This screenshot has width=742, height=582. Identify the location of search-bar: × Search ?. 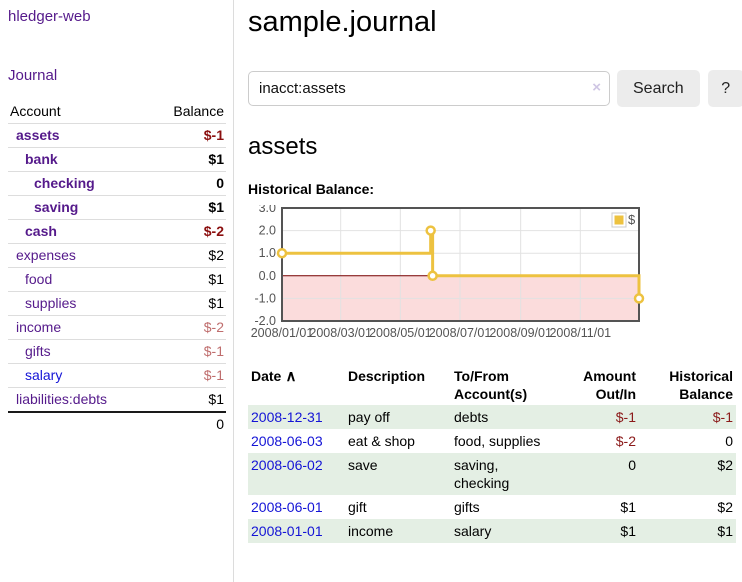
(495, 88).